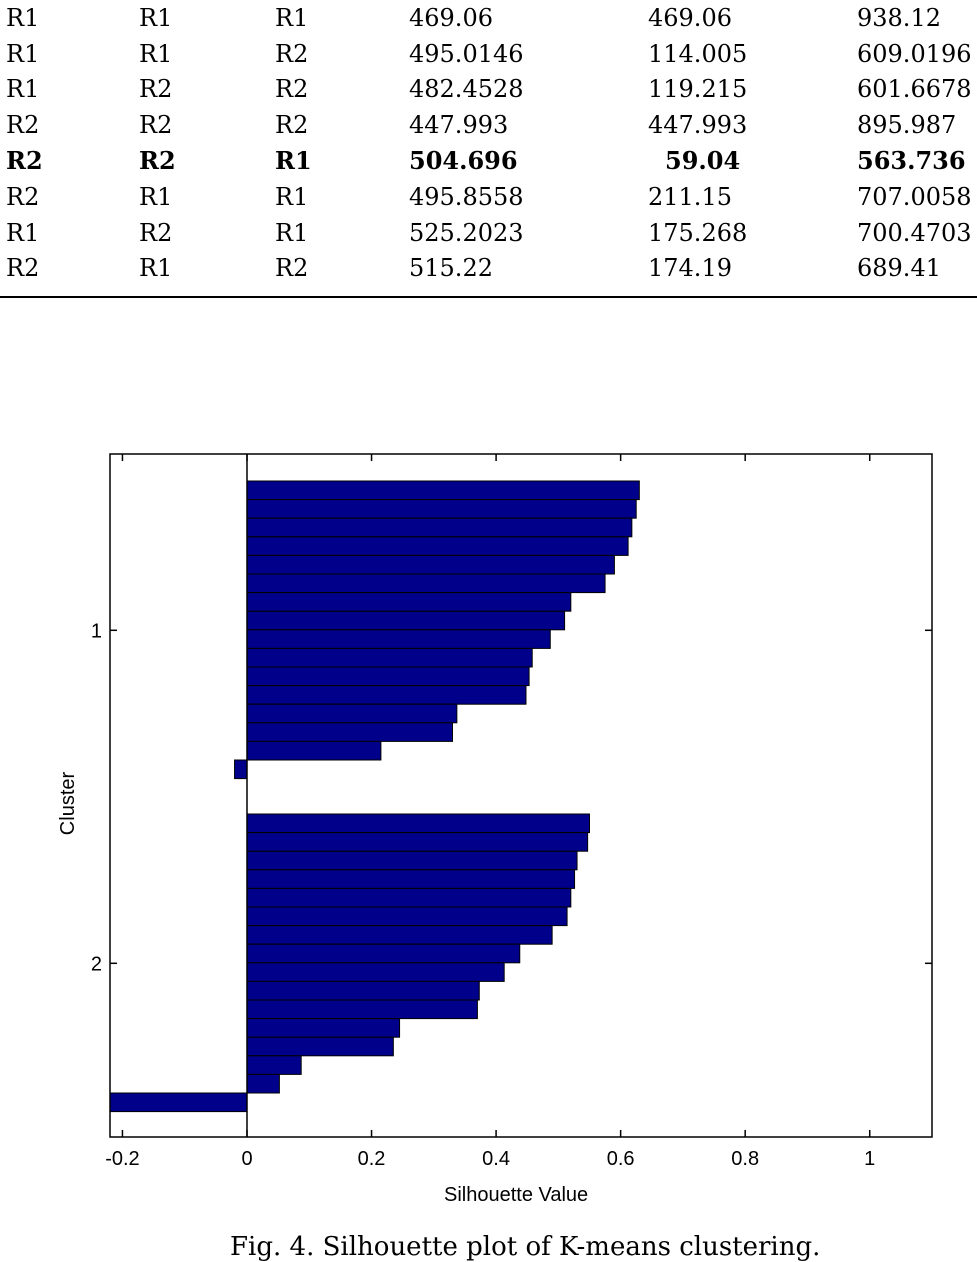 This screenshot has height=1262, width=977. I want to click on x-tick-label: 0.2, so click(372, 1159).